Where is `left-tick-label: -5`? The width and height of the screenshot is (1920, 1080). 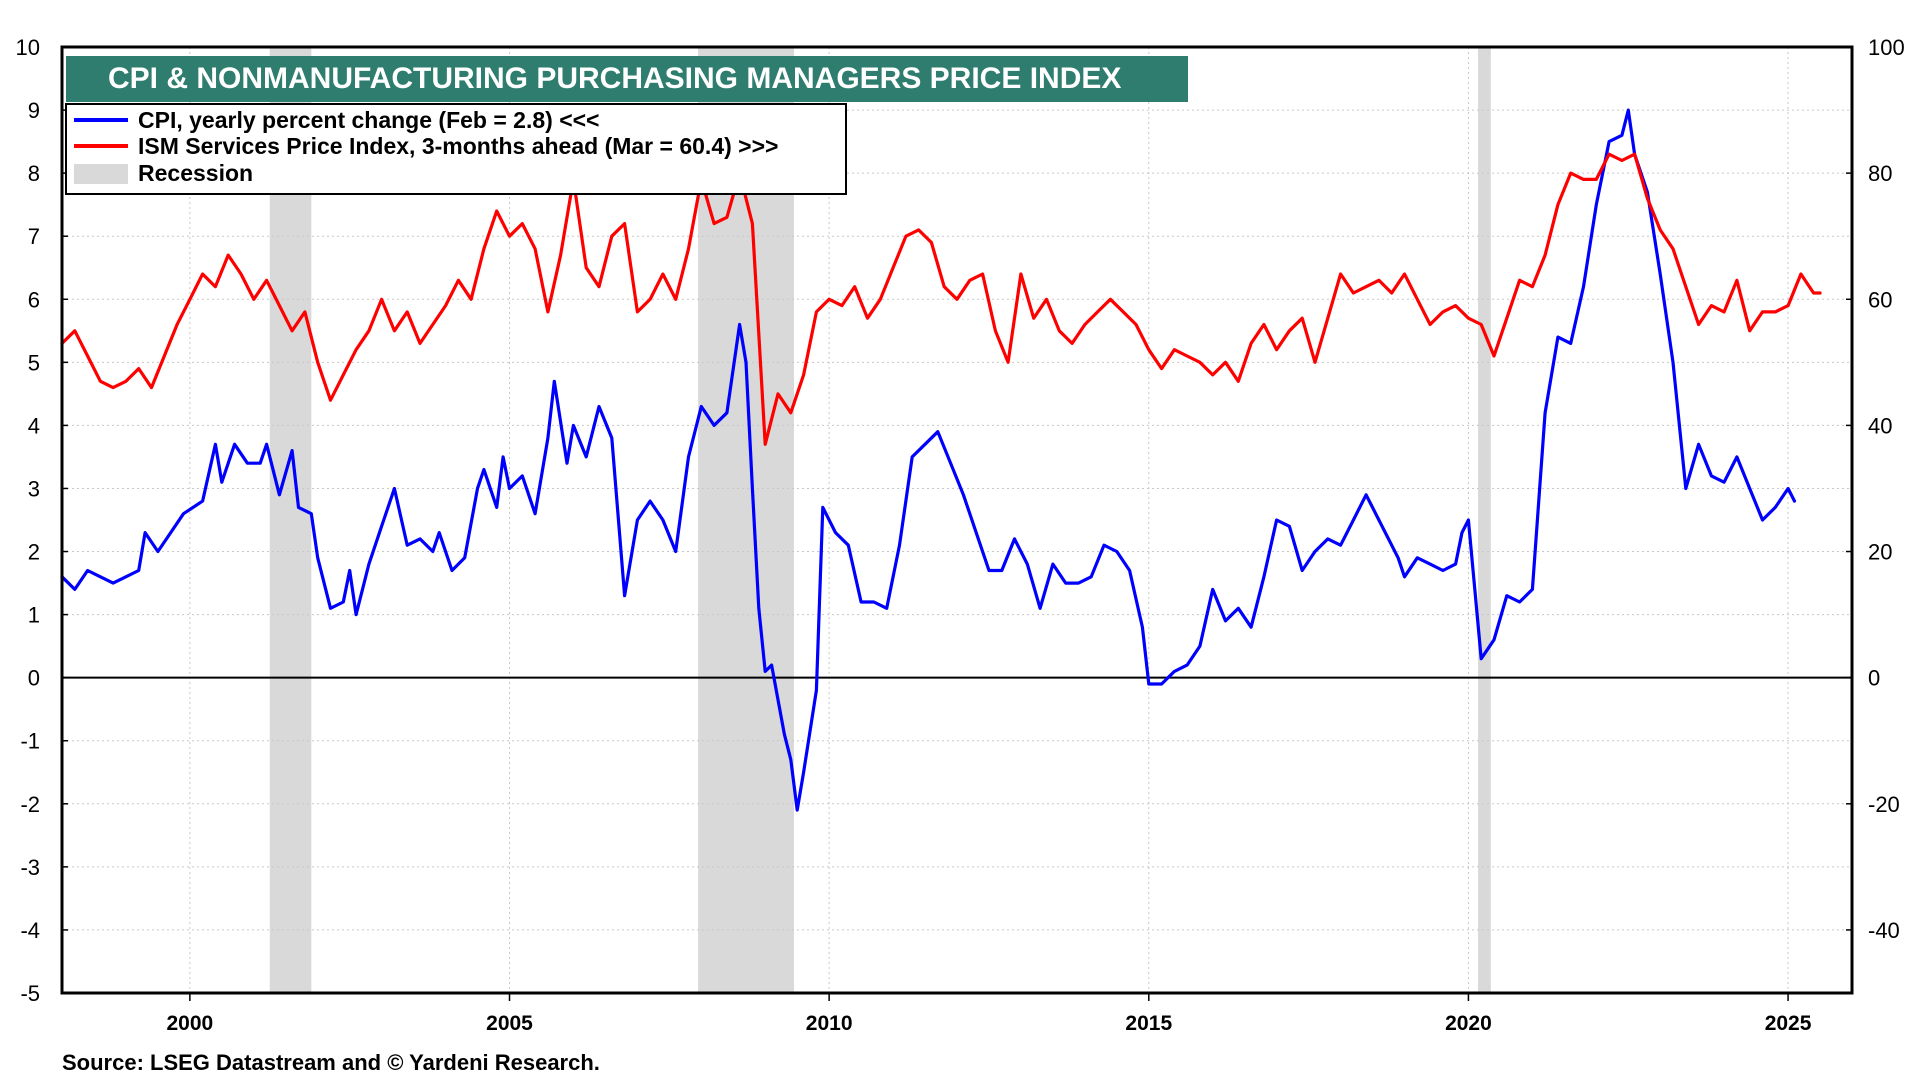
left-tick-label: -5 is located at coordinates (30, 993).